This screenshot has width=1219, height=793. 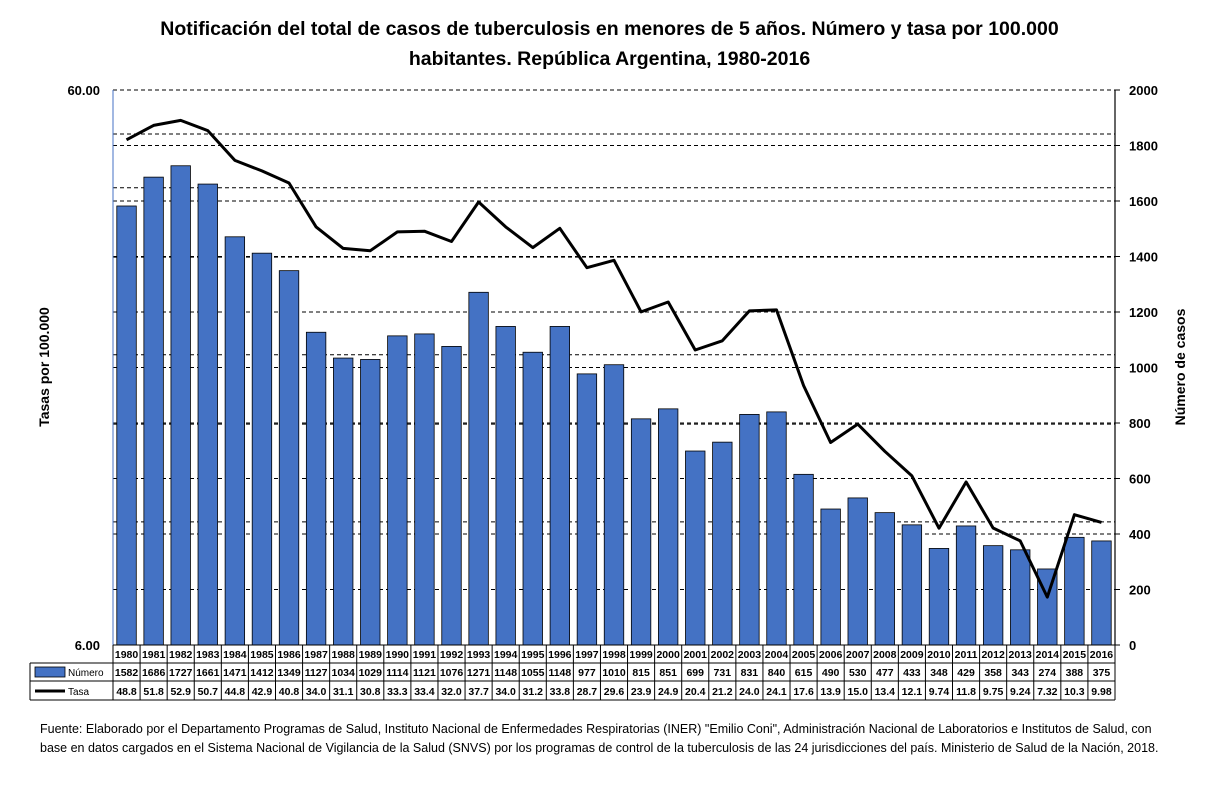 What do you see at coordinates (966, 655) in the screenshot?
I see `x-tick-label: 2011` at bounding box center [966, 655].